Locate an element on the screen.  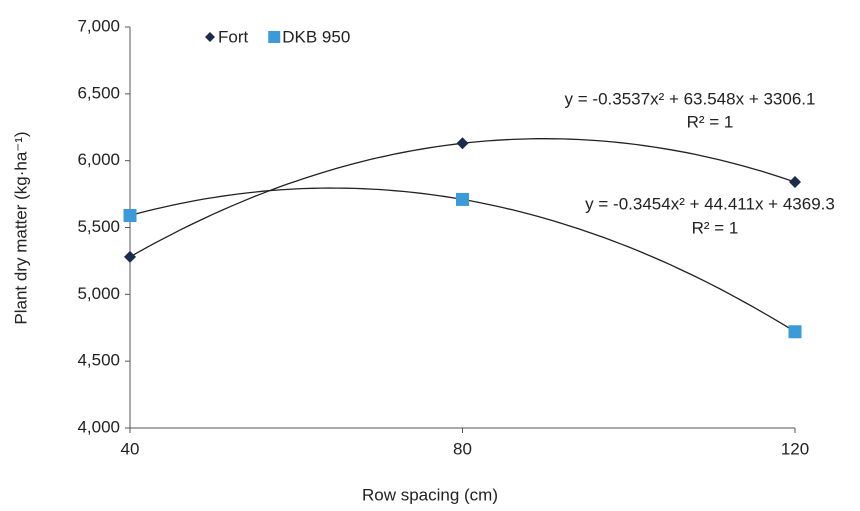
x-tick-label: 80 is located at coordinates (462, 448).